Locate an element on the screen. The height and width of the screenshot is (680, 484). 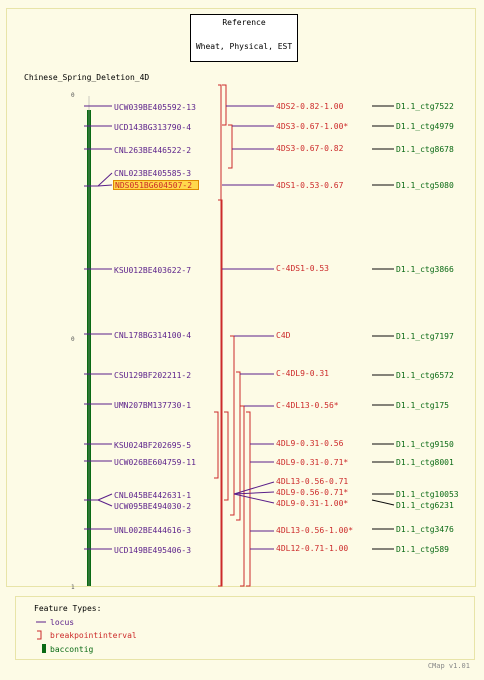
contig-label: D1.1_ctg7197 is located at coordinates (425, 336).